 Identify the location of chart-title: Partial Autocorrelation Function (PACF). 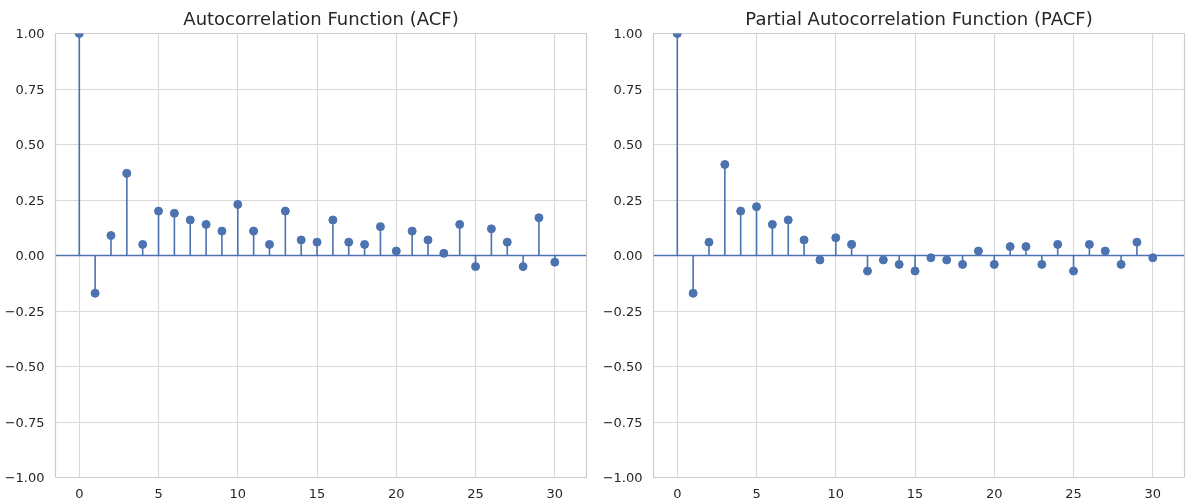
(919, 18).